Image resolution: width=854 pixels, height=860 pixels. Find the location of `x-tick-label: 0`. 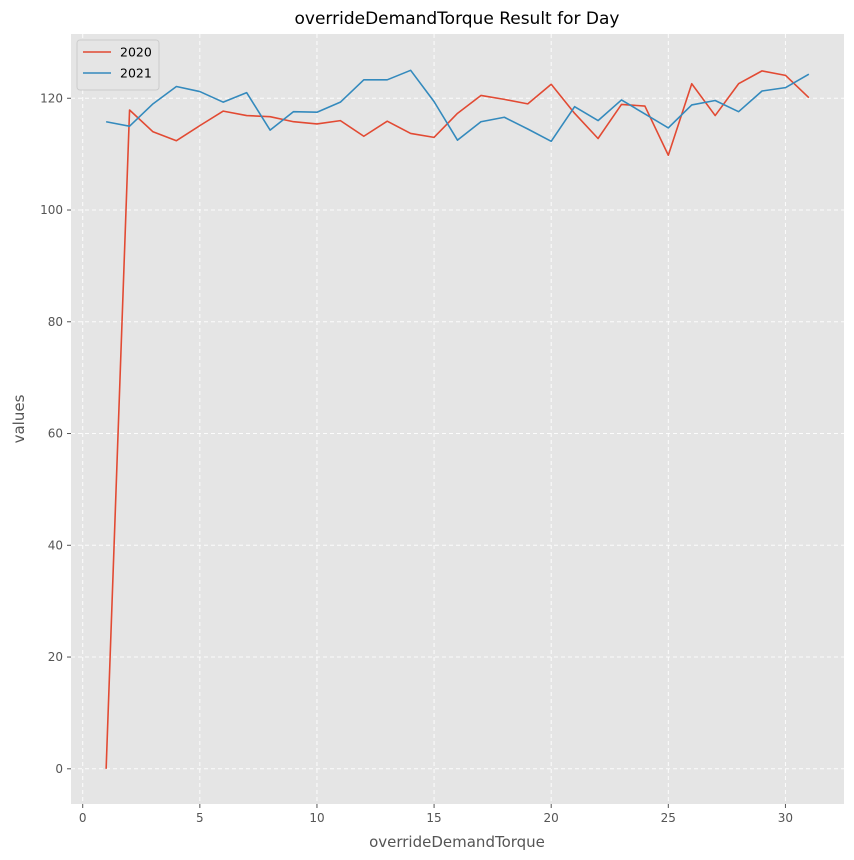

x-tick-label: 0 is located at coordinates (83, 818).